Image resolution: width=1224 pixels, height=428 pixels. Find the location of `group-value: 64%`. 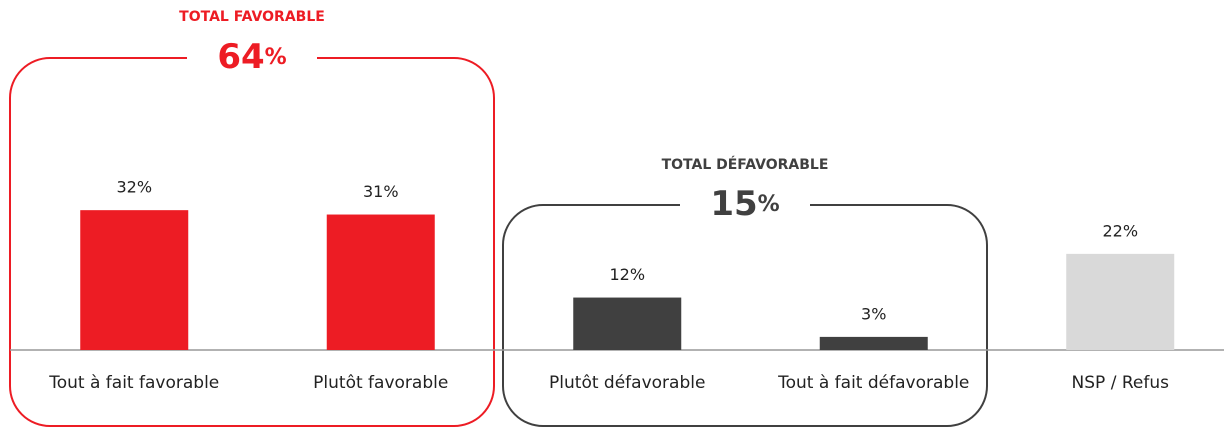

group-value: 64% is located at coordinates (251, 57).